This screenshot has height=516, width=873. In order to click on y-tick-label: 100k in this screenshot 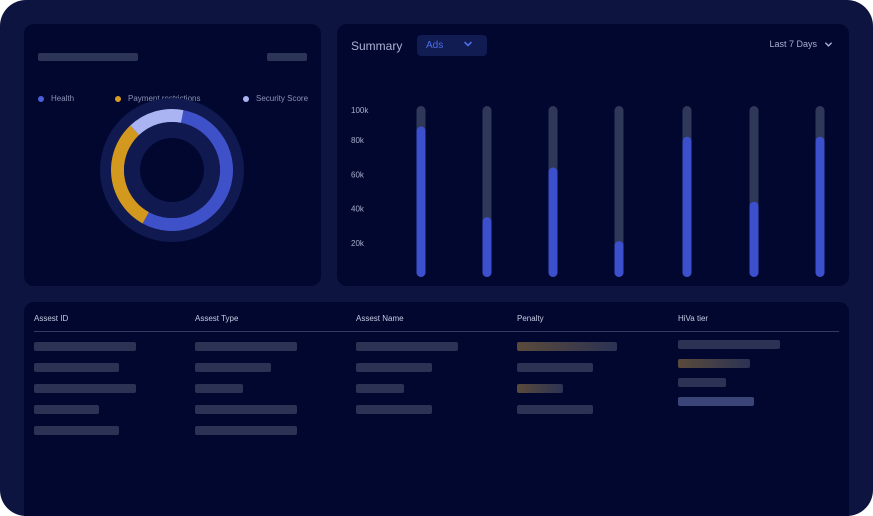, I will do `click(360, 110)`.